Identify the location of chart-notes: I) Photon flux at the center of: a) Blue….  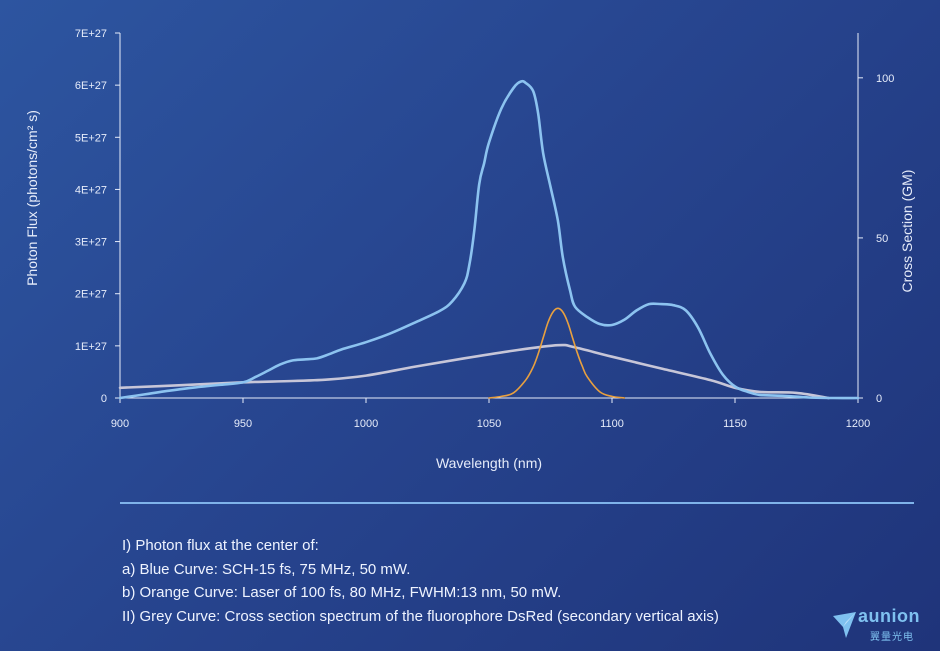
(482, 581).